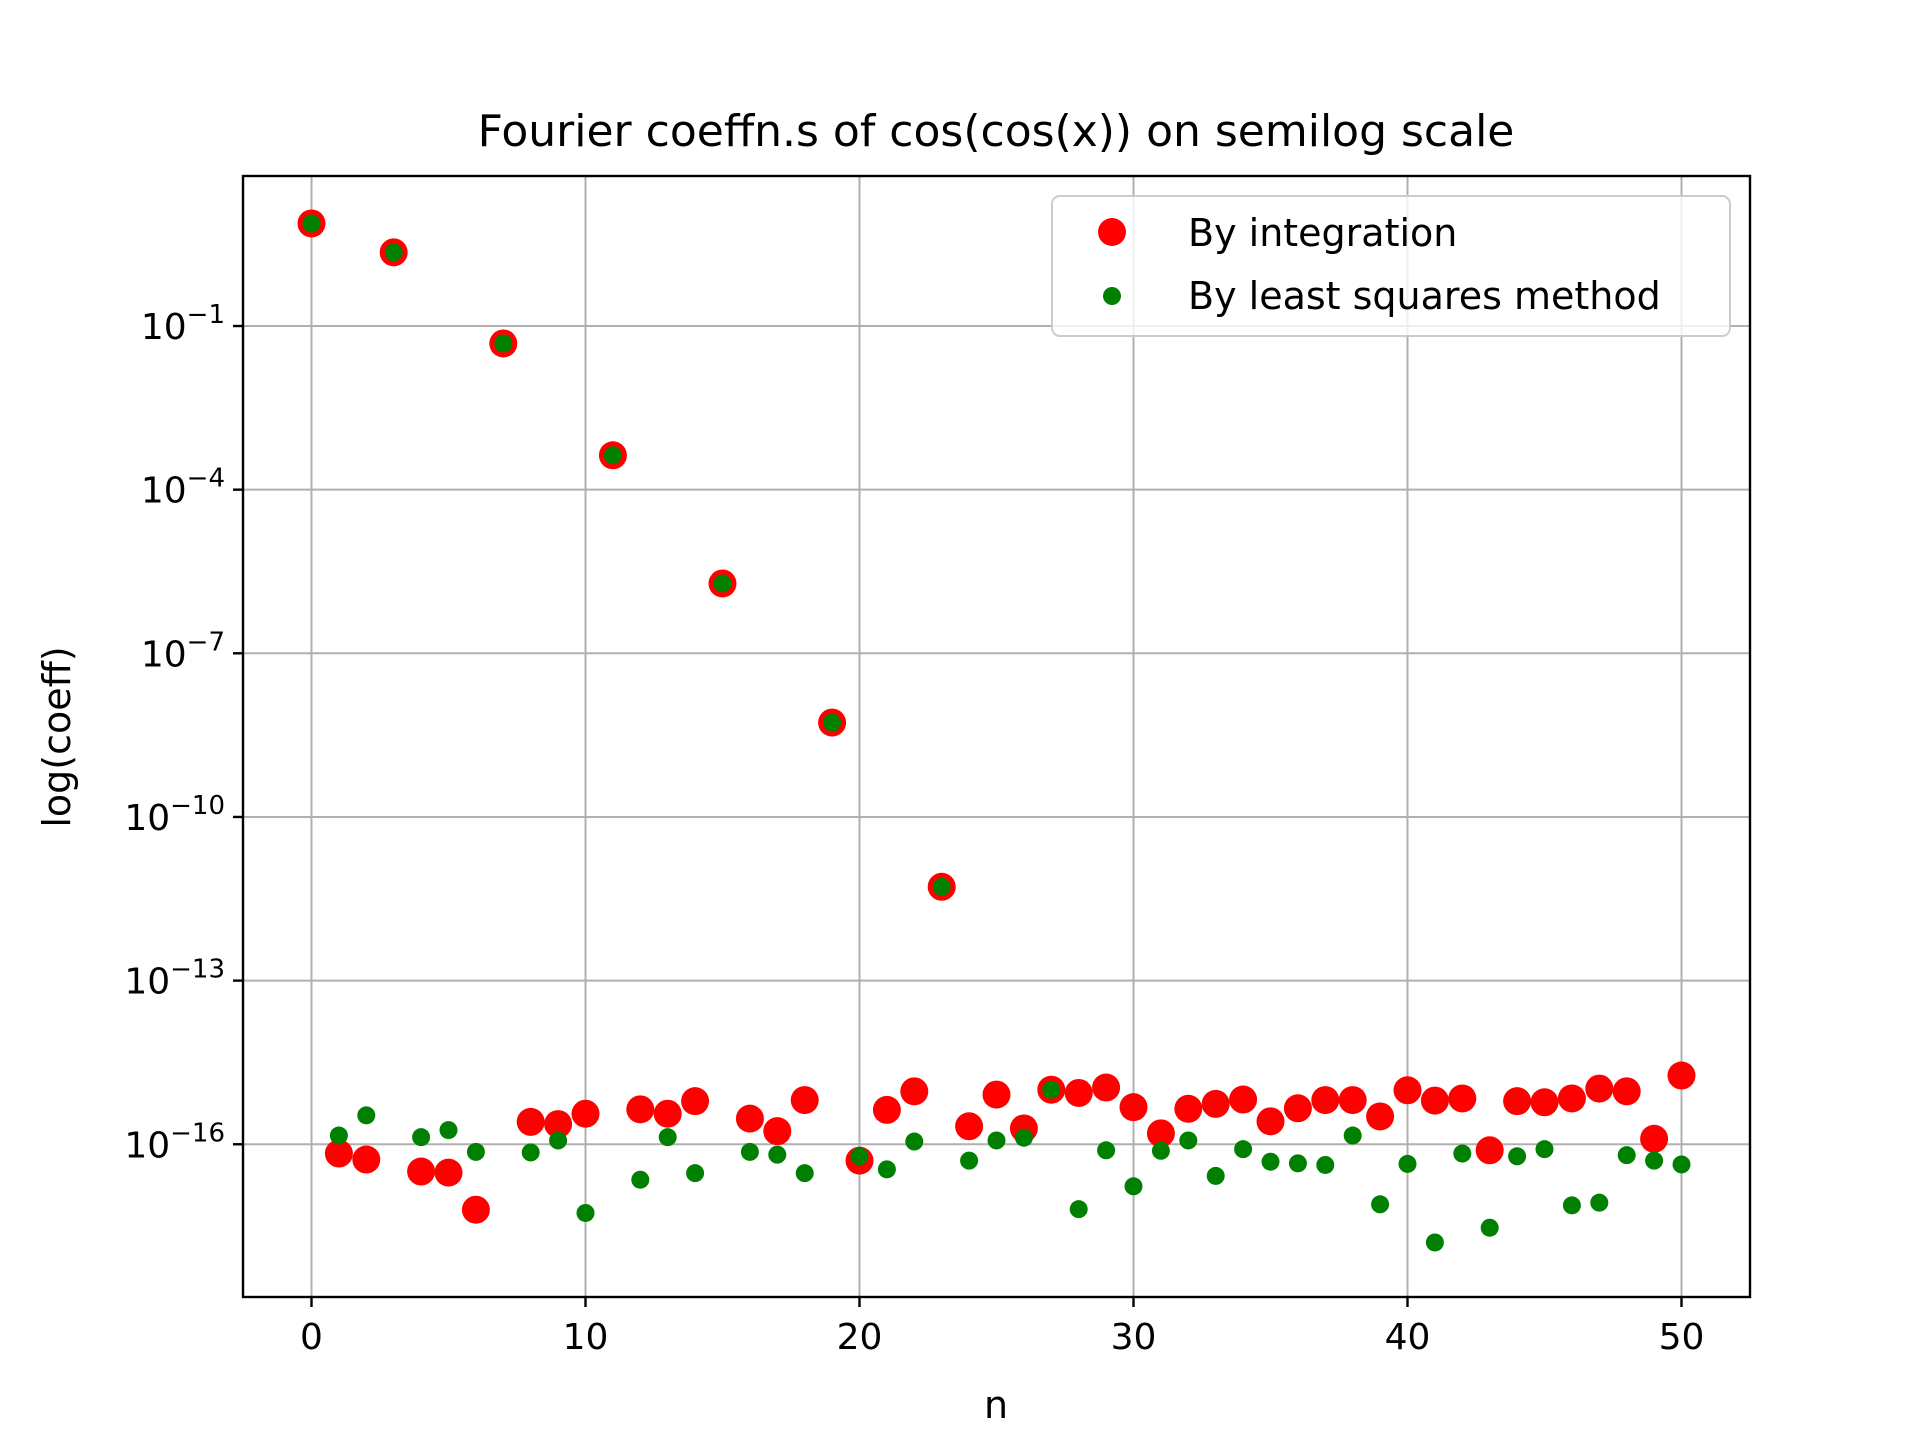 The image size is (1920, 1440). Describe the element at coordinates (1112, 296) in the screenshot. I see `legend-marker-by-least-squares` at that location.